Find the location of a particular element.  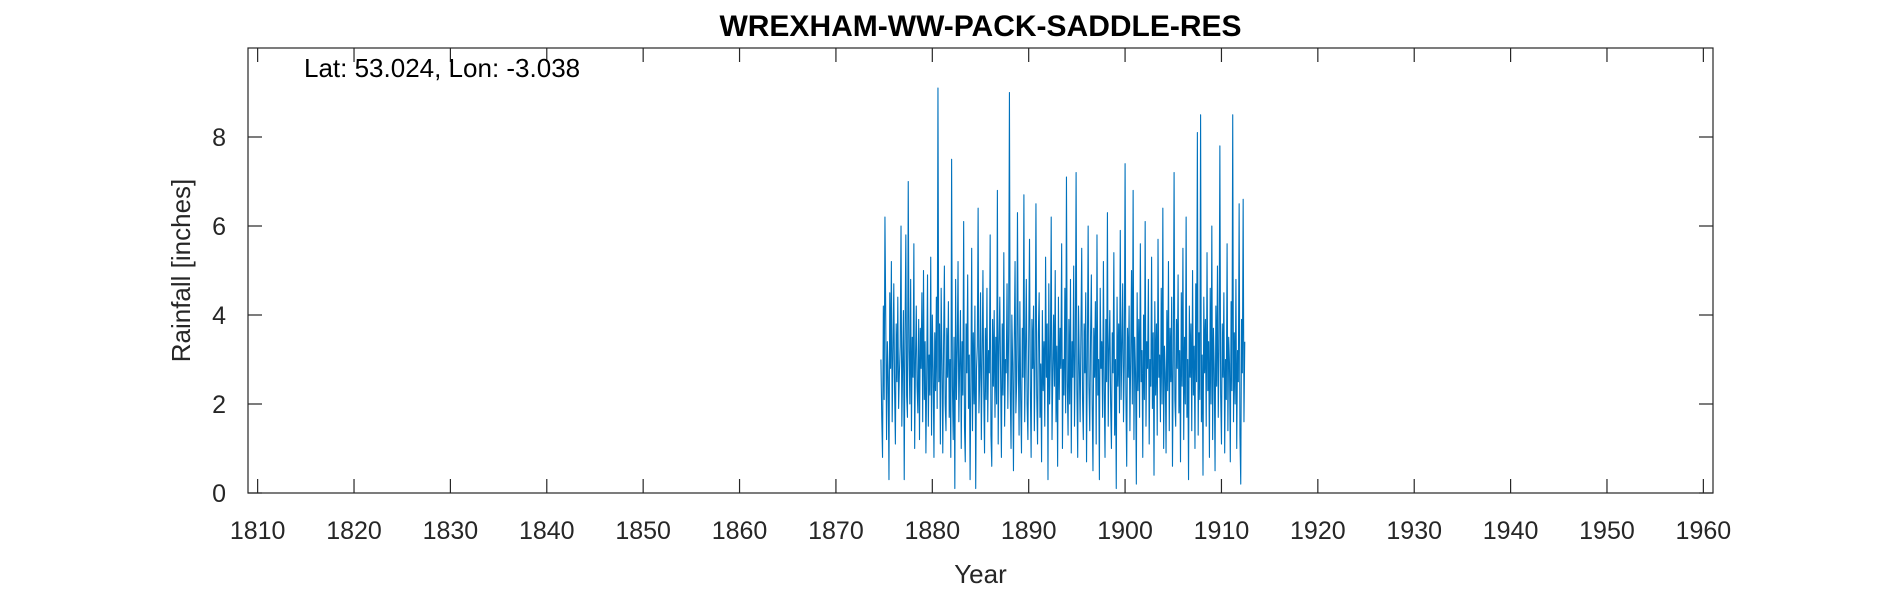

x-tick-label: 1960 is located at coordinates (1704, 531).